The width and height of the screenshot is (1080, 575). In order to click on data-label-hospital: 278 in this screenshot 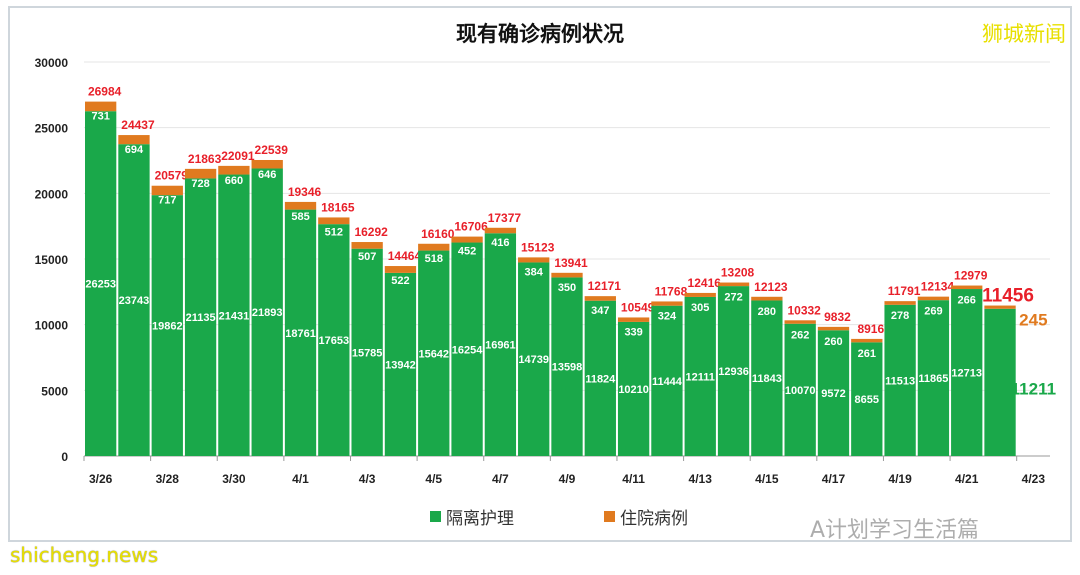, I will do `click(900, 316)`.